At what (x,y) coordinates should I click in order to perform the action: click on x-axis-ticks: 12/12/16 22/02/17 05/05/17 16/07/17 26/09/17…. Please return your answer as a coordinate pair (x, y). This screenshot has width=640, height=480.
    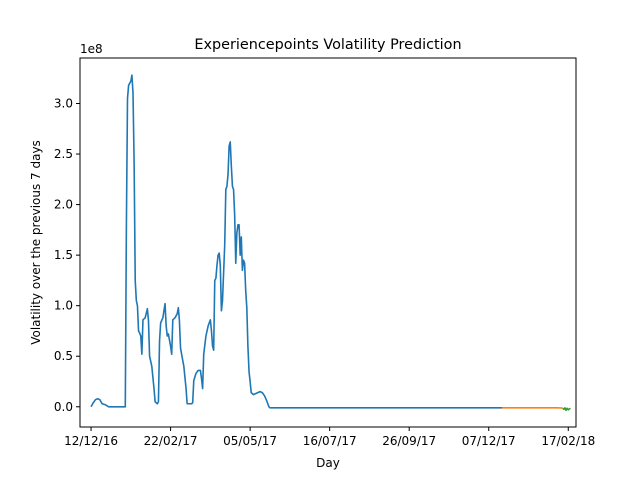
    Looking at the image, I should click on (329, 437).